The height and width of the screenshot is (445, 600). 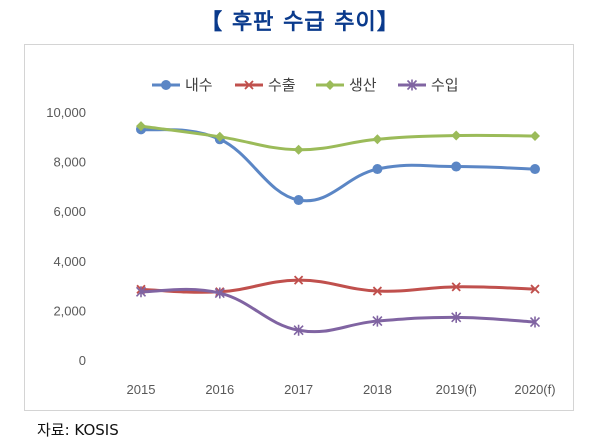 I want to click on legend-item: 수입, so click(x=428, y=85).